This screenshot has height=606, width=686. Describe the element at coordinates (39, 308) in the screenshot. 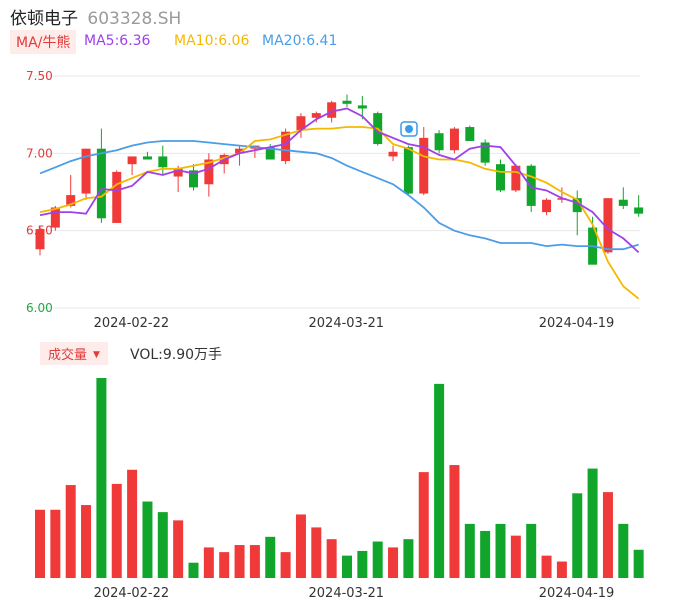

I see `y-tick-label: 6.00` at that location.